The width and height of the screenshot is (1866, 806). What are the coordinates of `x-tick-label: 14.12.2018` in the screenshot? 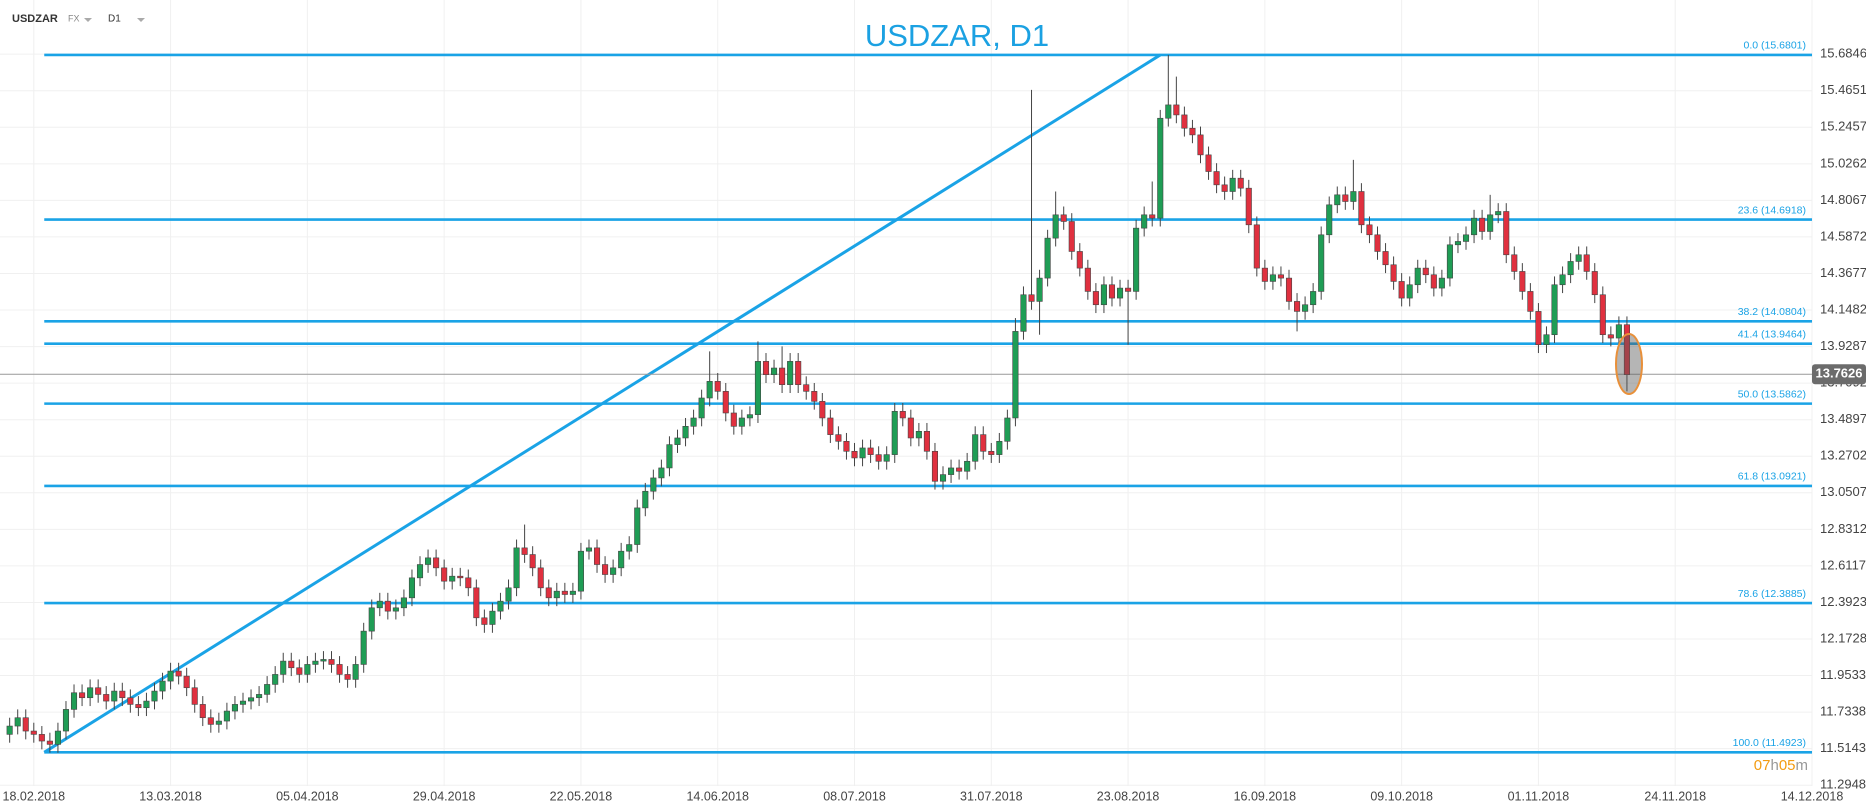 It's located at (1812, 796).